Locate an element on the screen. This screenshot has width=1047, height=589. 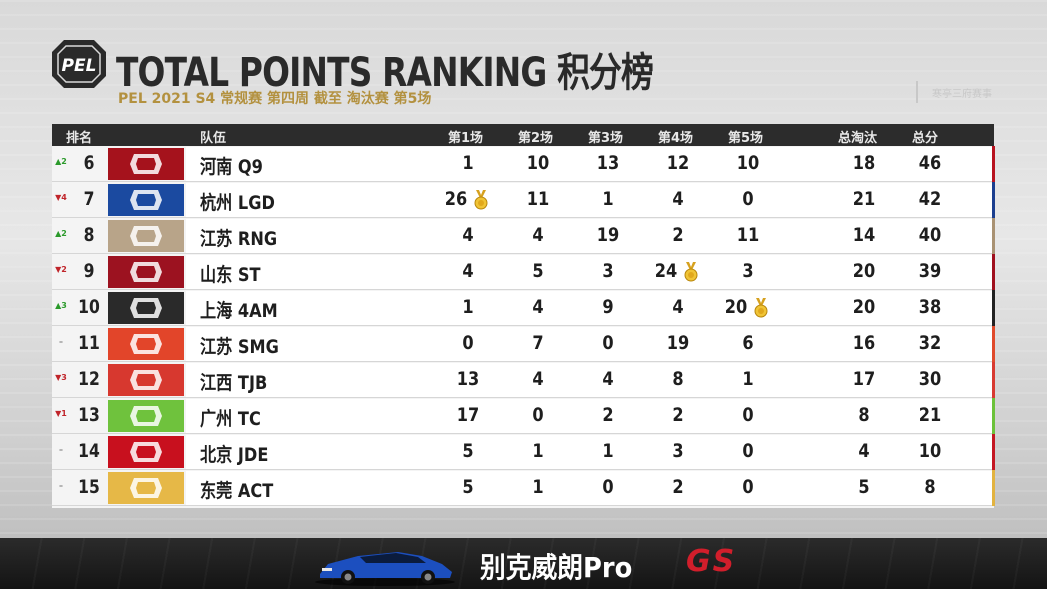
act-logo-icon is located at coordinates (146, 488).